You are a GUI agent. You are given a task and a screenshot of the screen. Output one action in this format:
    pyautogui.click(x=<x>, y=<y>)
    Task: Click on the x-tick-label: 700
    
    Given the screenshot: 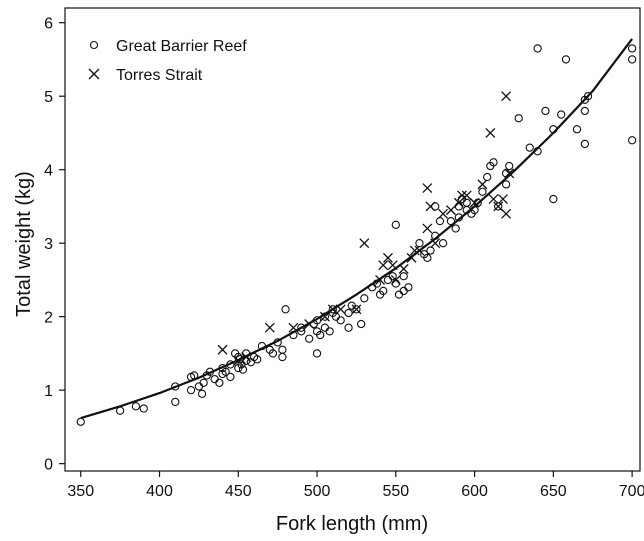 What is the action you would take?
    pyautogui.click(x=631, y=491)
    